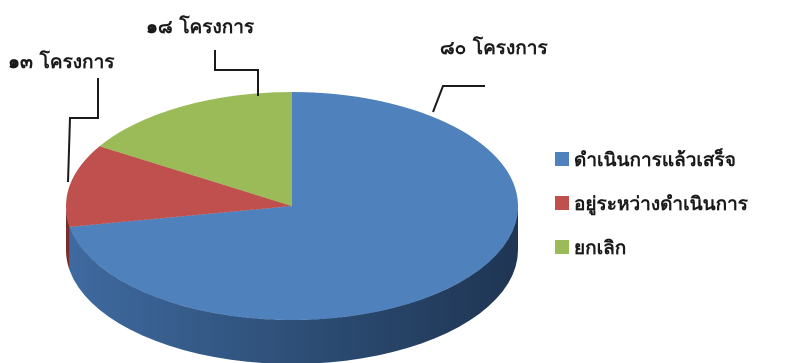 The height and width of the screenshot is (363, 803). What do you see at coordinates (655, 159) in the screenshot?
I see `legend-label-completed: ดำเนินการแล้วเสร็จ` at bounding box center [655, 159].